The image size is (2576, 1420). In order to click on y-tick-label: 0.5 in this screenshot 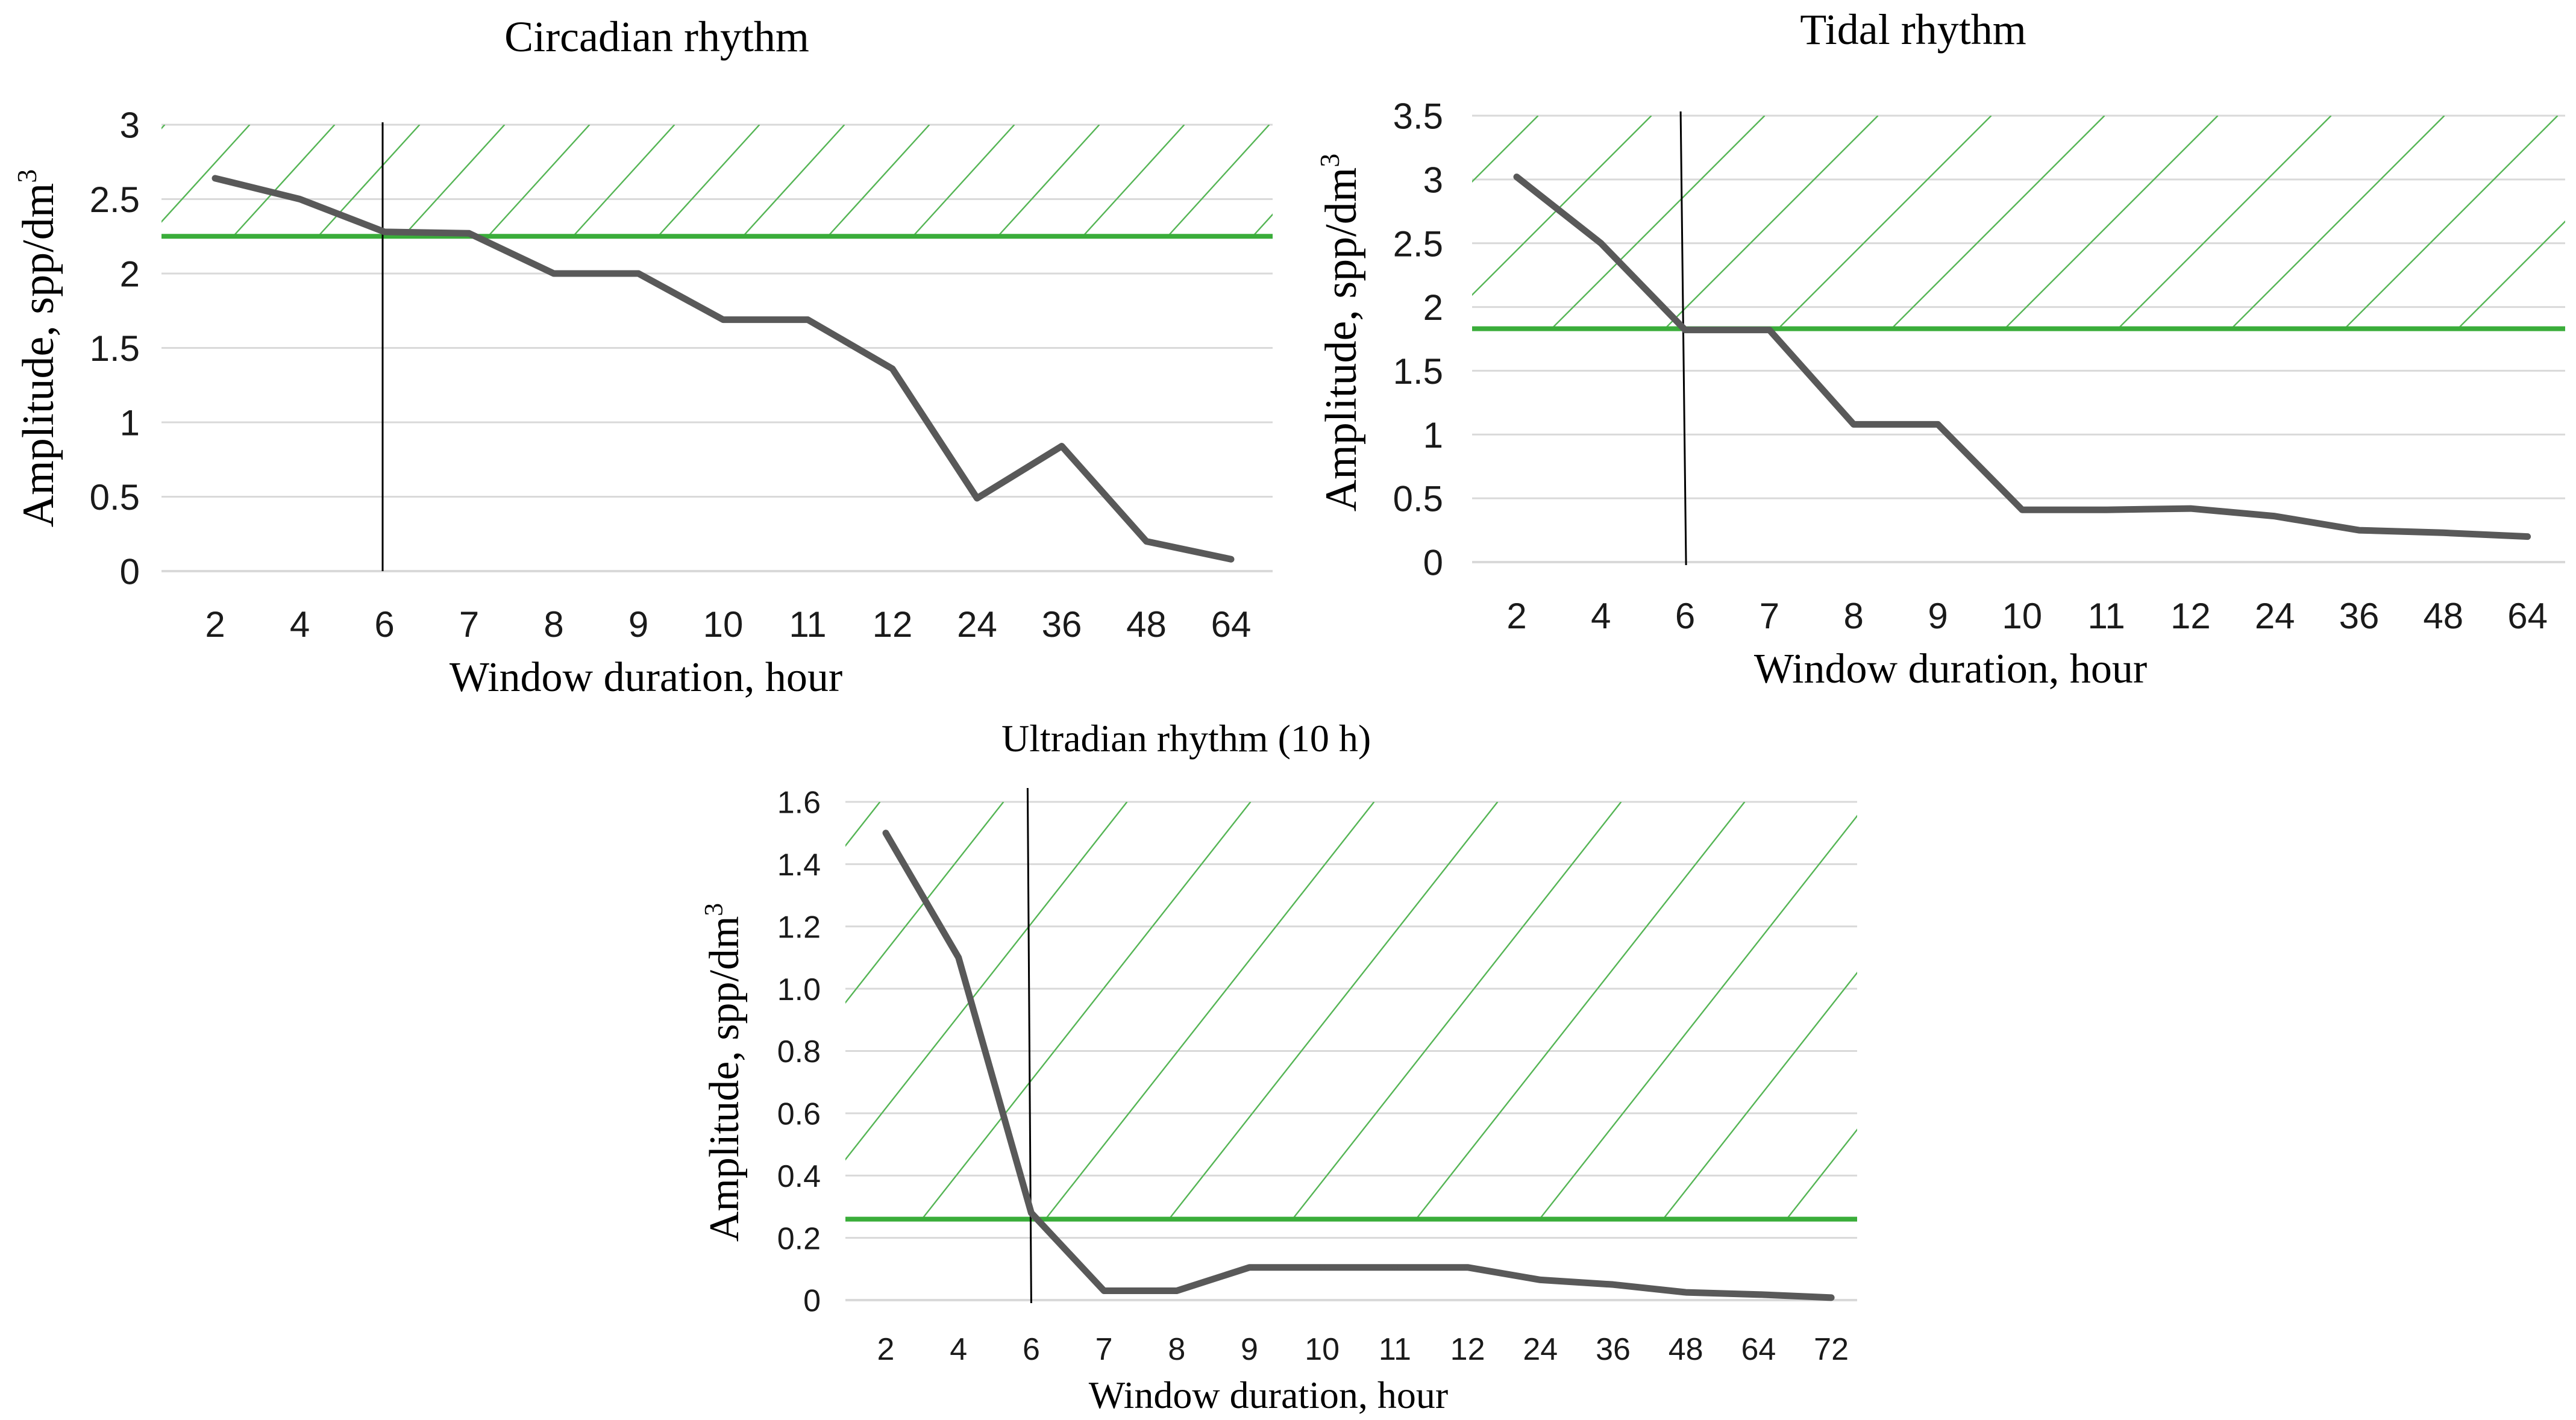, I will do `click(1418, 499)`.